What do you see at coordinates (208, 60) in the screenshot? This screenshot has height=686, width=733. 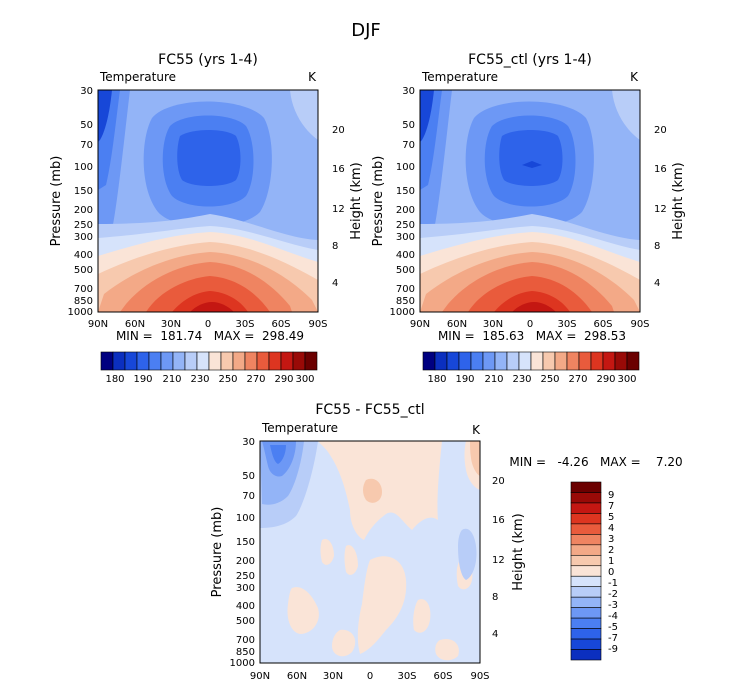 I see `panel-a-title: FC55 (yrs 1-4)` at bounding box center [208, 60].